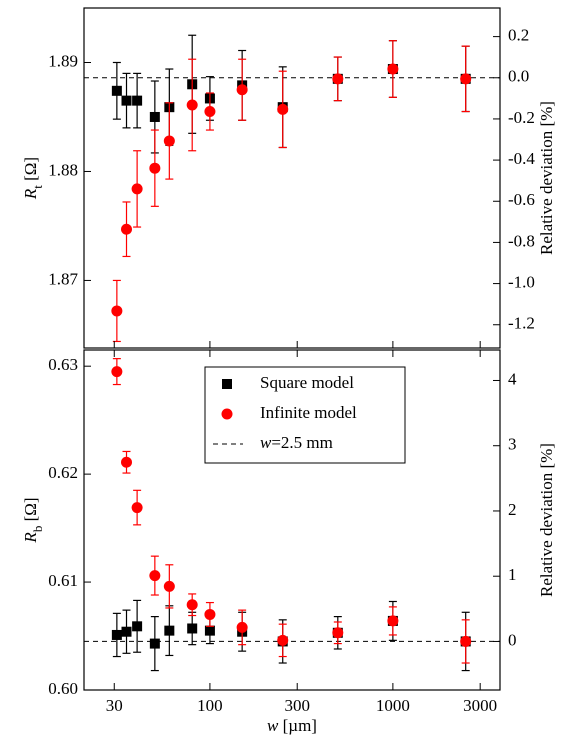 The image size is (569, 735). Describe the element at coordinates (521, 323) in the screenshot. I see `y2-tick-label: -1.2` at that location.